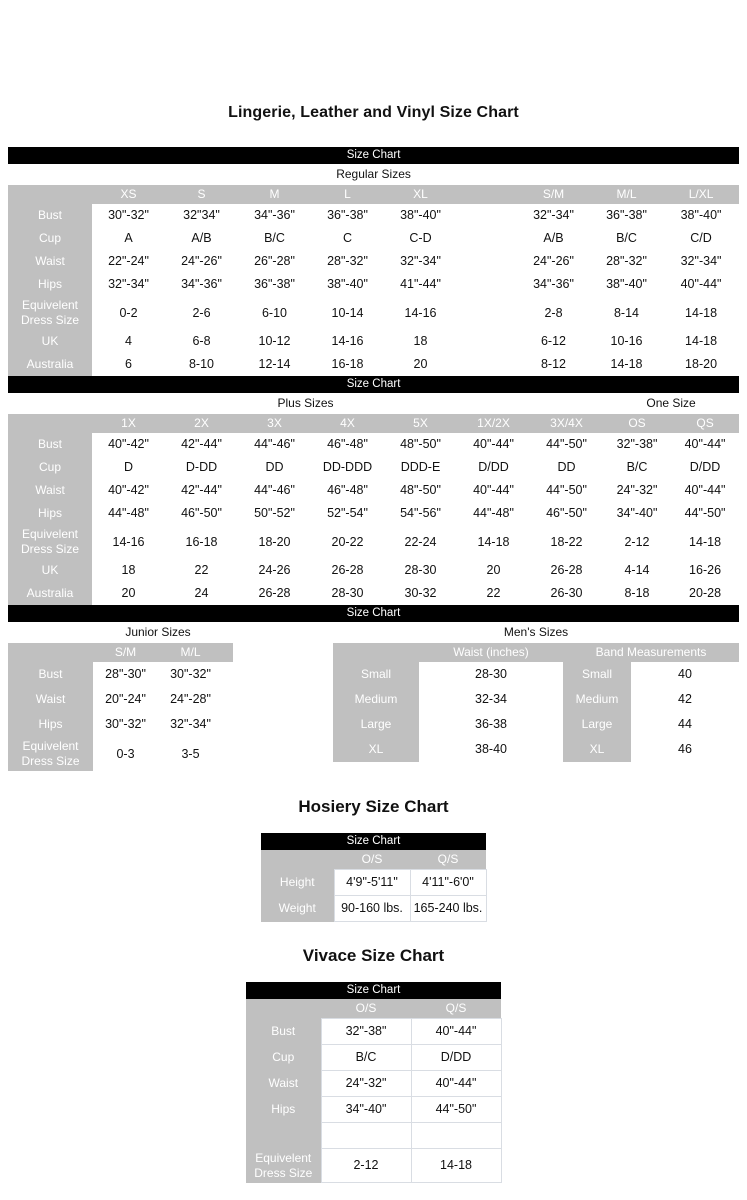 The width and height of the screenshot is (747, 1200). Describe the element at coordinates (274, 513) in the screenshot. I see `table-cell: 50"-52"` at that location.